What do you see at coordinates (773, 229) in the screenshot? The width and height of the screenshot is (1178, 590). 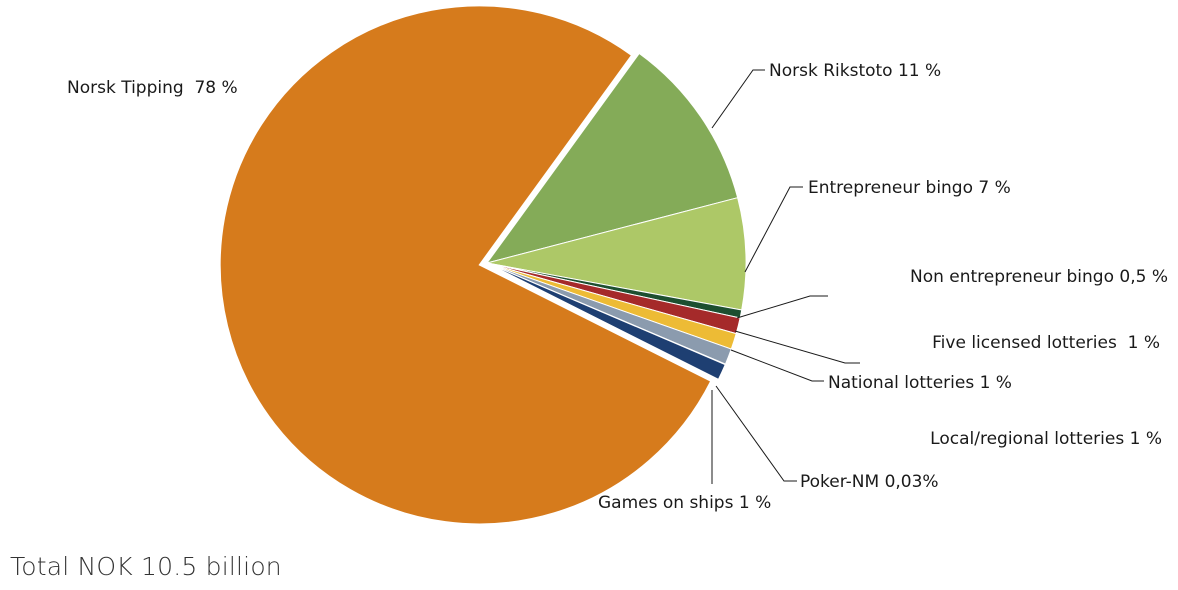 I see `leader-entrepreneur-bingo` at bounding box center [773, 229].